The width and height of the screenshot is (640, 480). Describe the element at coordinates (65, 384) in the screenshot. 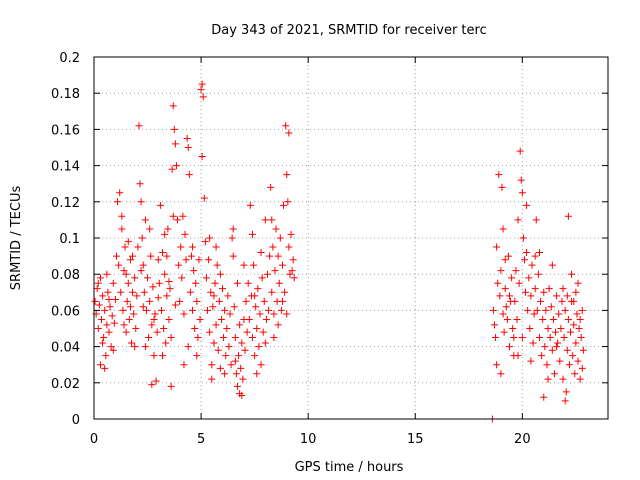

I see `y-tick-label: 0.02` at that location.